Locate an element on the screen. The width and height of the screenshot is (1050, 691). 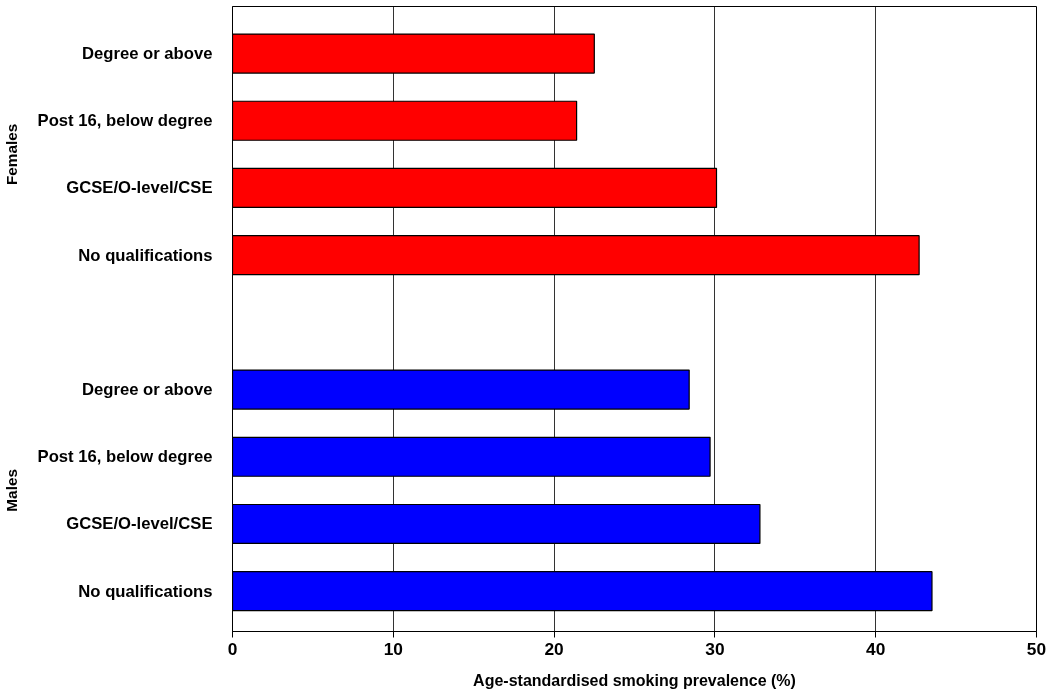
x-tick-label: 50 is located at coordinates (1036, 648).